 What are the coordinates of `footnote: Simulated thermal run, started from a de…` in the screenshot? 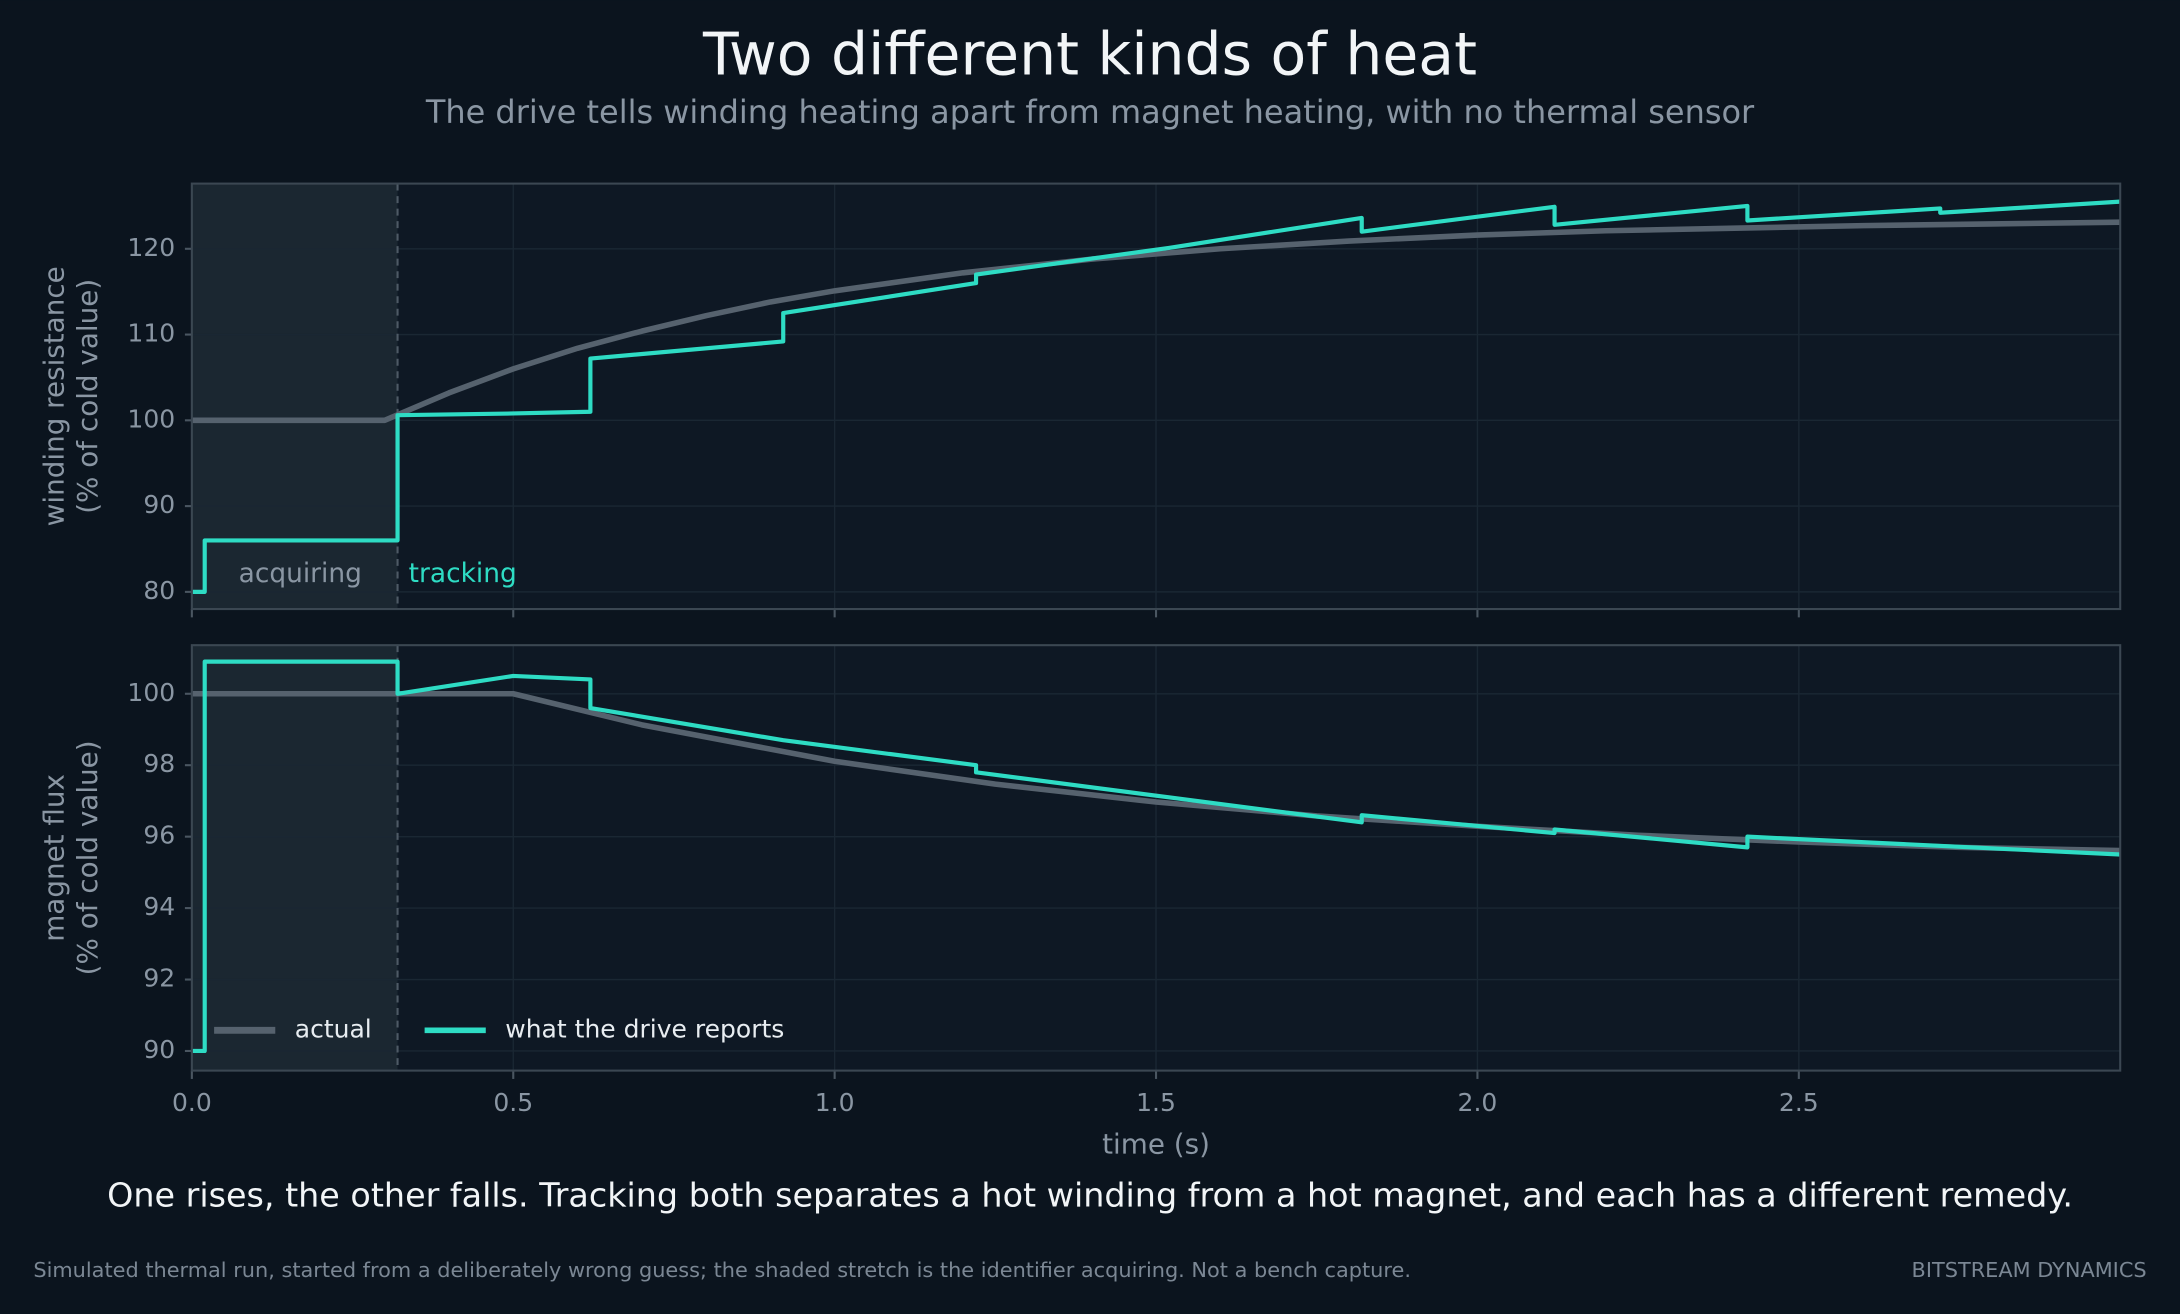 It's located at (722, 1270).